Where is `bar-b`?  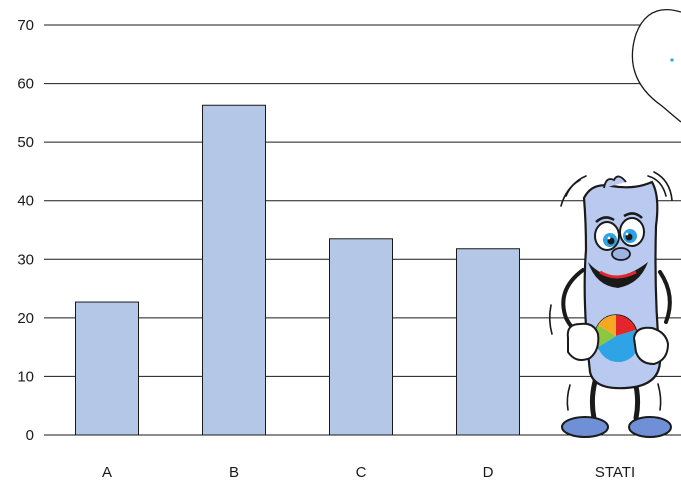 bar-b is located at coordinates (234, 270).